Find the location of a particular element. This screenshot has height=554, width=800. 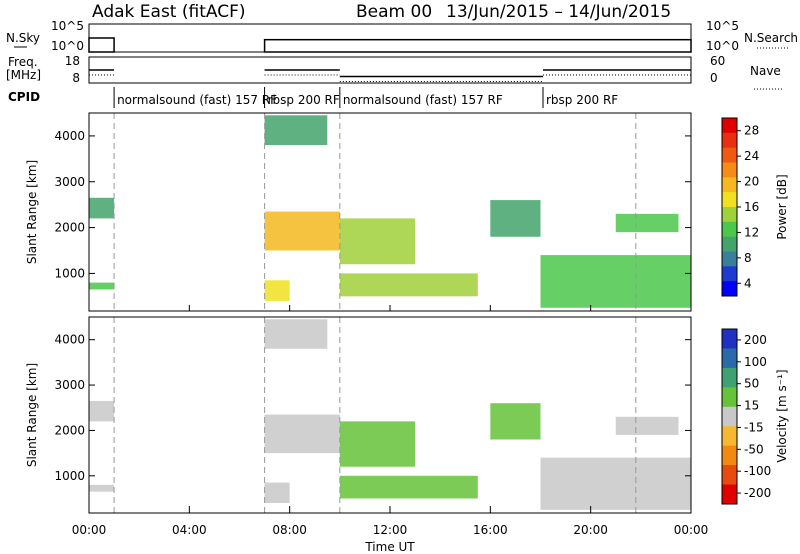

velocity-colorbar-tick-label: -200 is located at coordinates (757, 493).